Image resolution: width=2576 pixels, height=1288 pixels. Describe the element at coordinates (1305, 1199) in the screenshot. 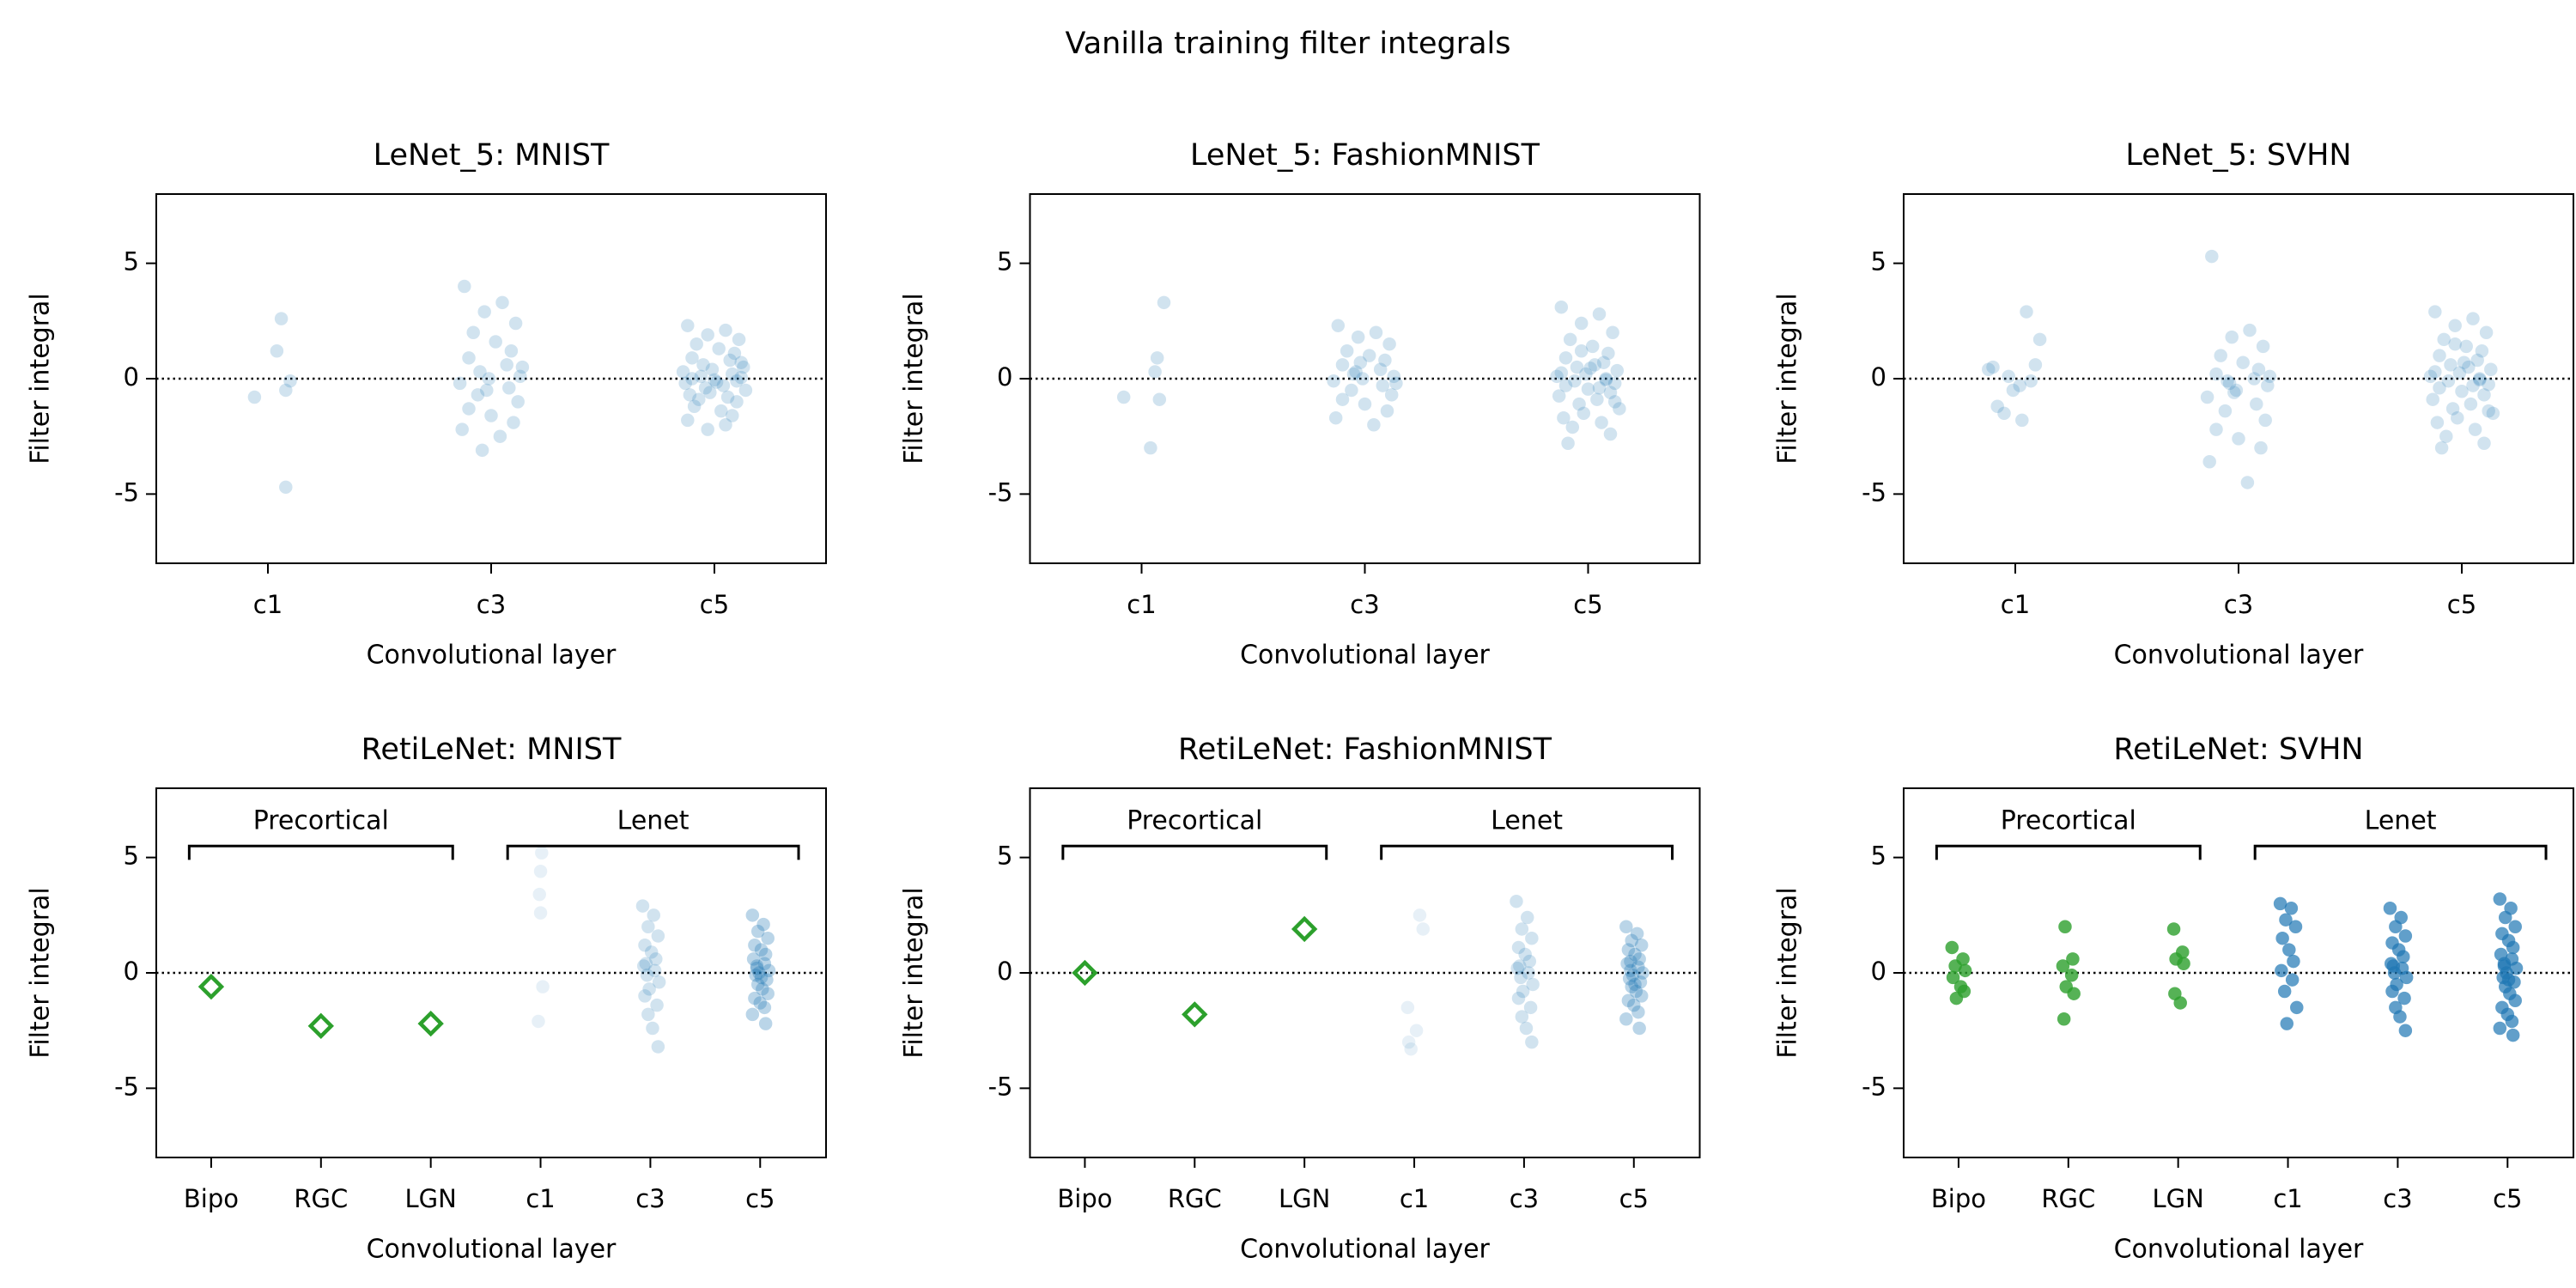

I see `x-tick-label: LGN` at that location.